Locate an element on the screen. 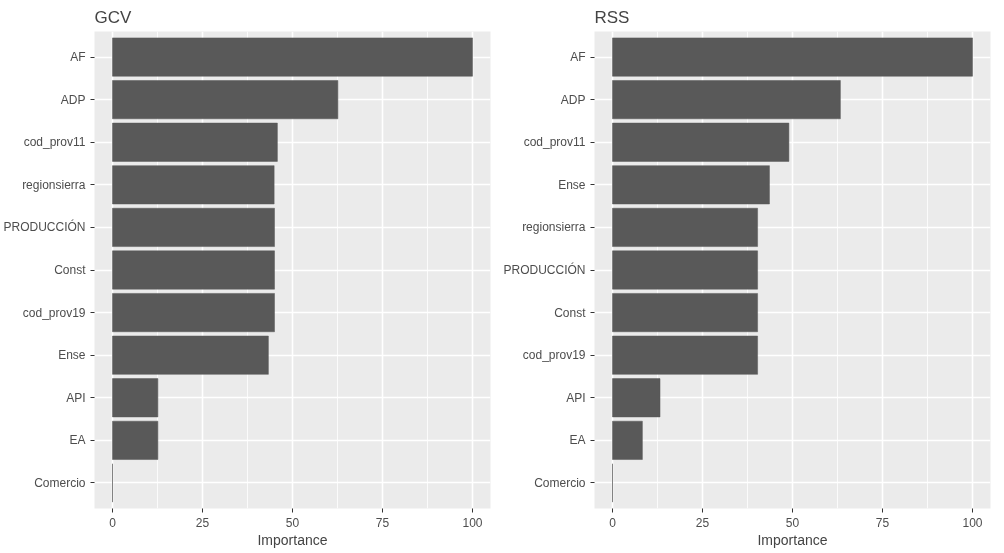 This screenshot has height=553, width=1004. chart-title: GCV is located at coordinates (113, 17).